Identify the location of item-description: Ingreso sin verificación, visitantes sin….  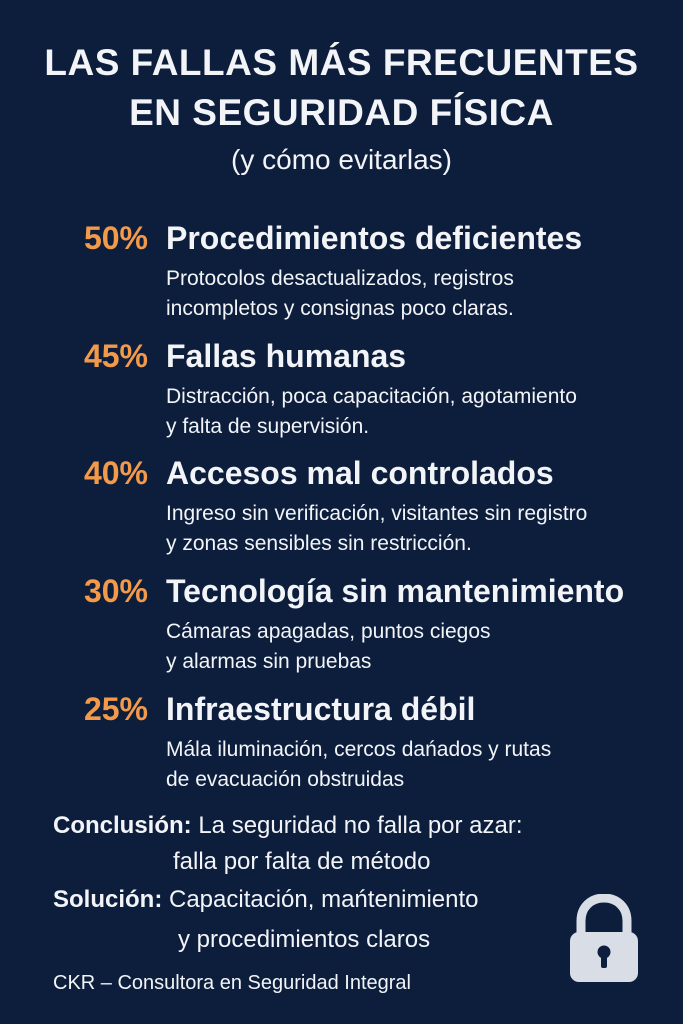
(376, 529).